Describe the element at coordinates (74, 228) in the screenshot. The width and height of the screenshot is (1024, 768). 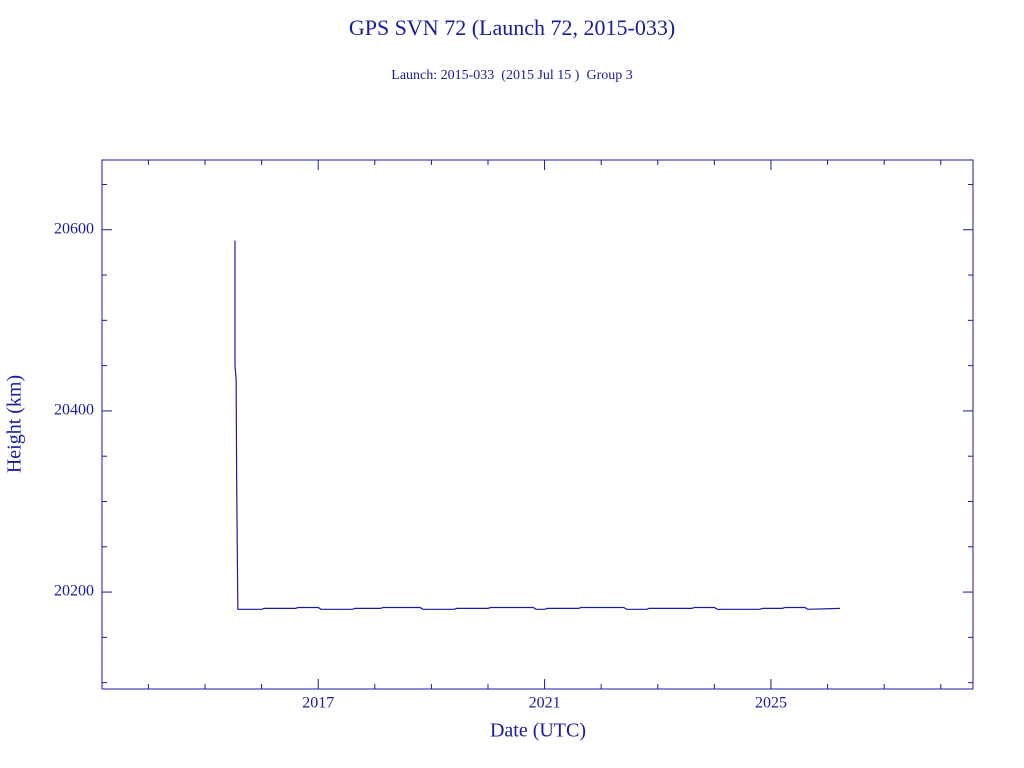
I see `y-tick-label: 20600` at that location.